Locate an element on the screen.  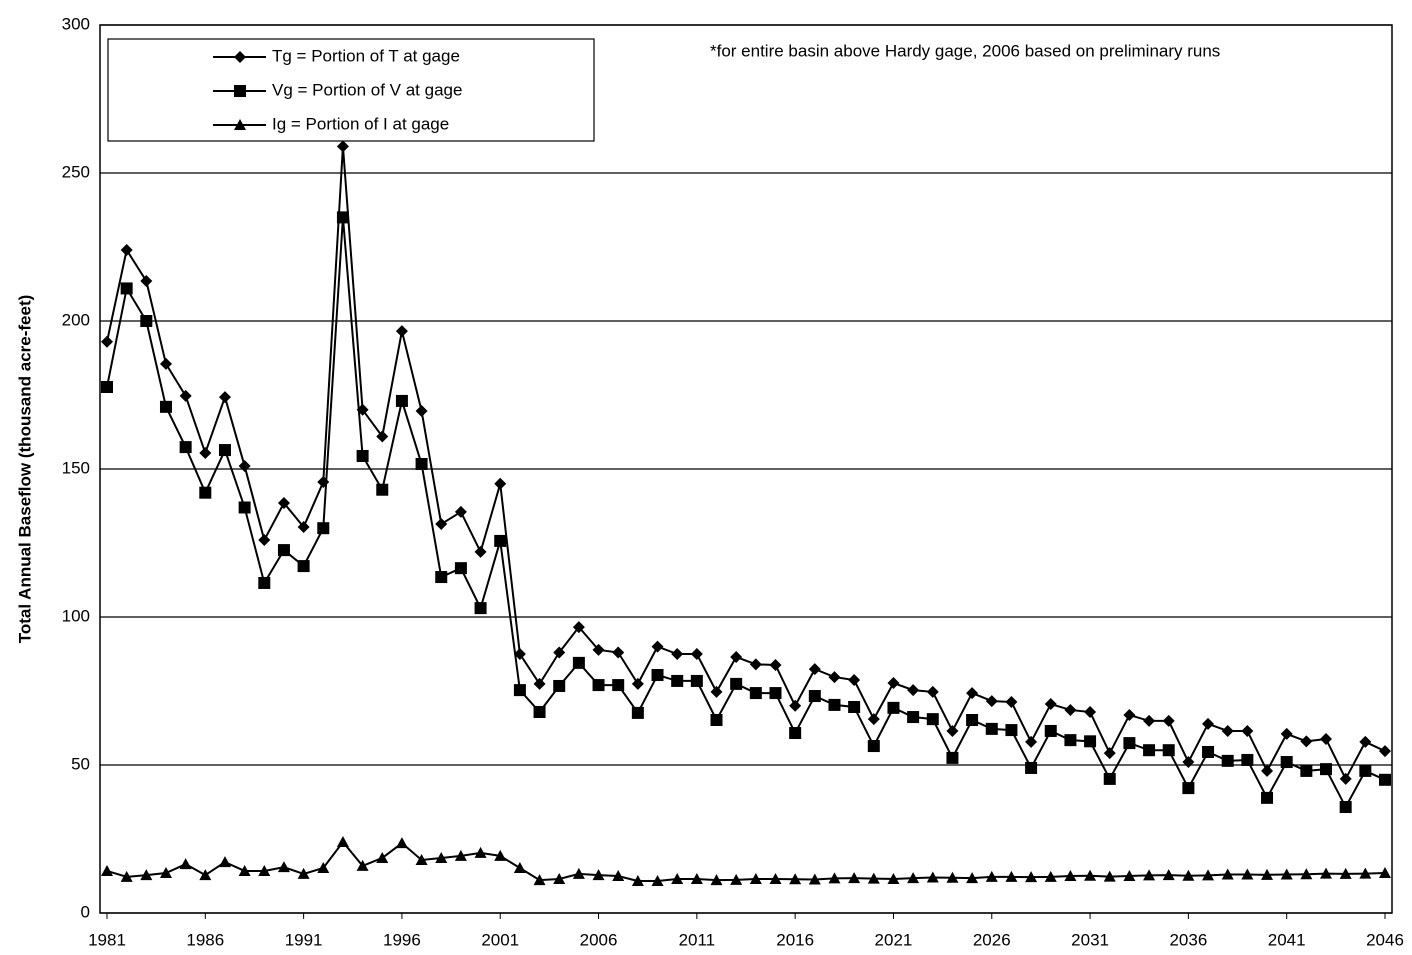
x-tick-label: 1981 is located at coordinates (107, 939).